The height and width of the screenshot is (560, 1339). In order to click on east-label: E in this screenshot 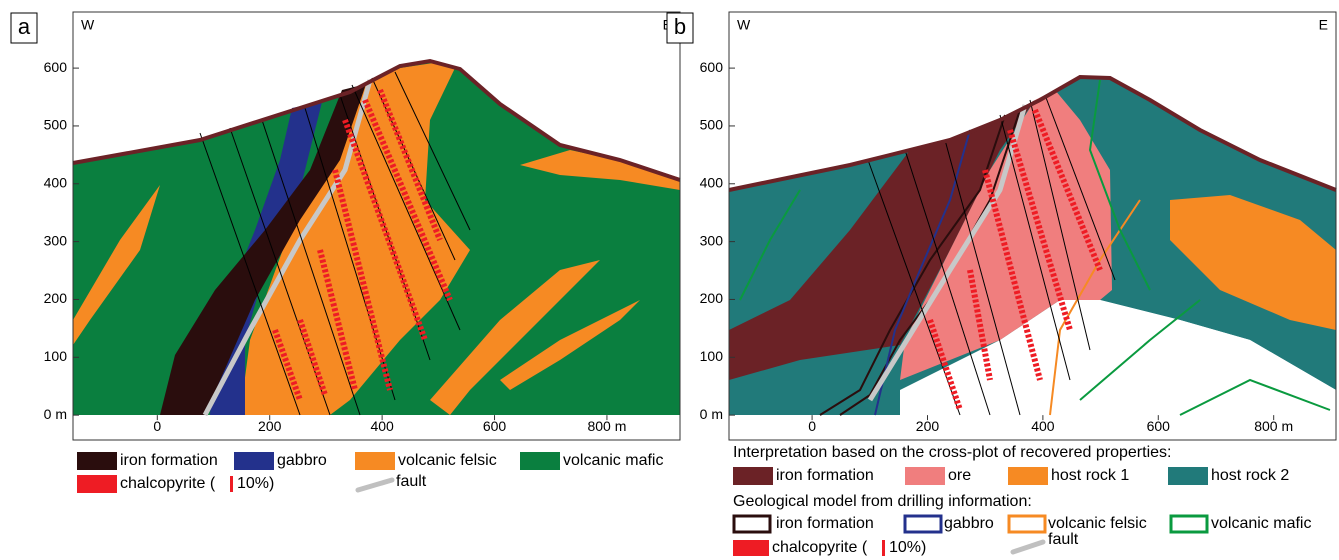, I will do `click(1323, 25)`.